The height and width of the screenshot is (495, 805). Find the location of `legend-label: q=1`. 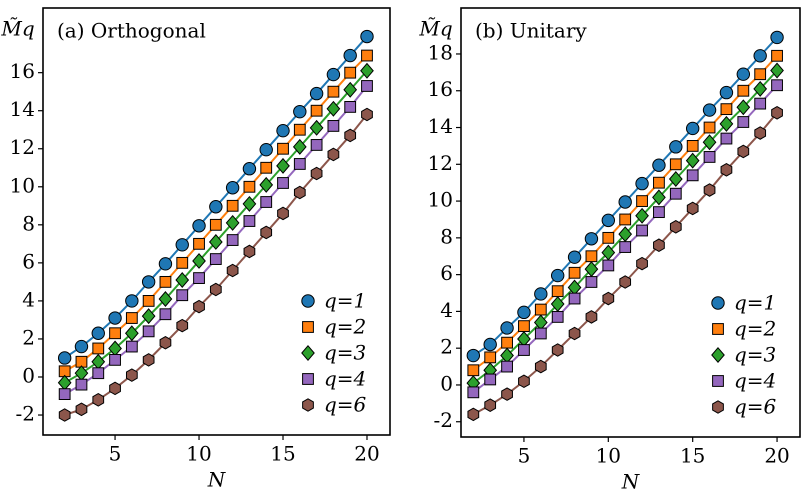

legend-label: q=1 is located at coordinates (755, 303).